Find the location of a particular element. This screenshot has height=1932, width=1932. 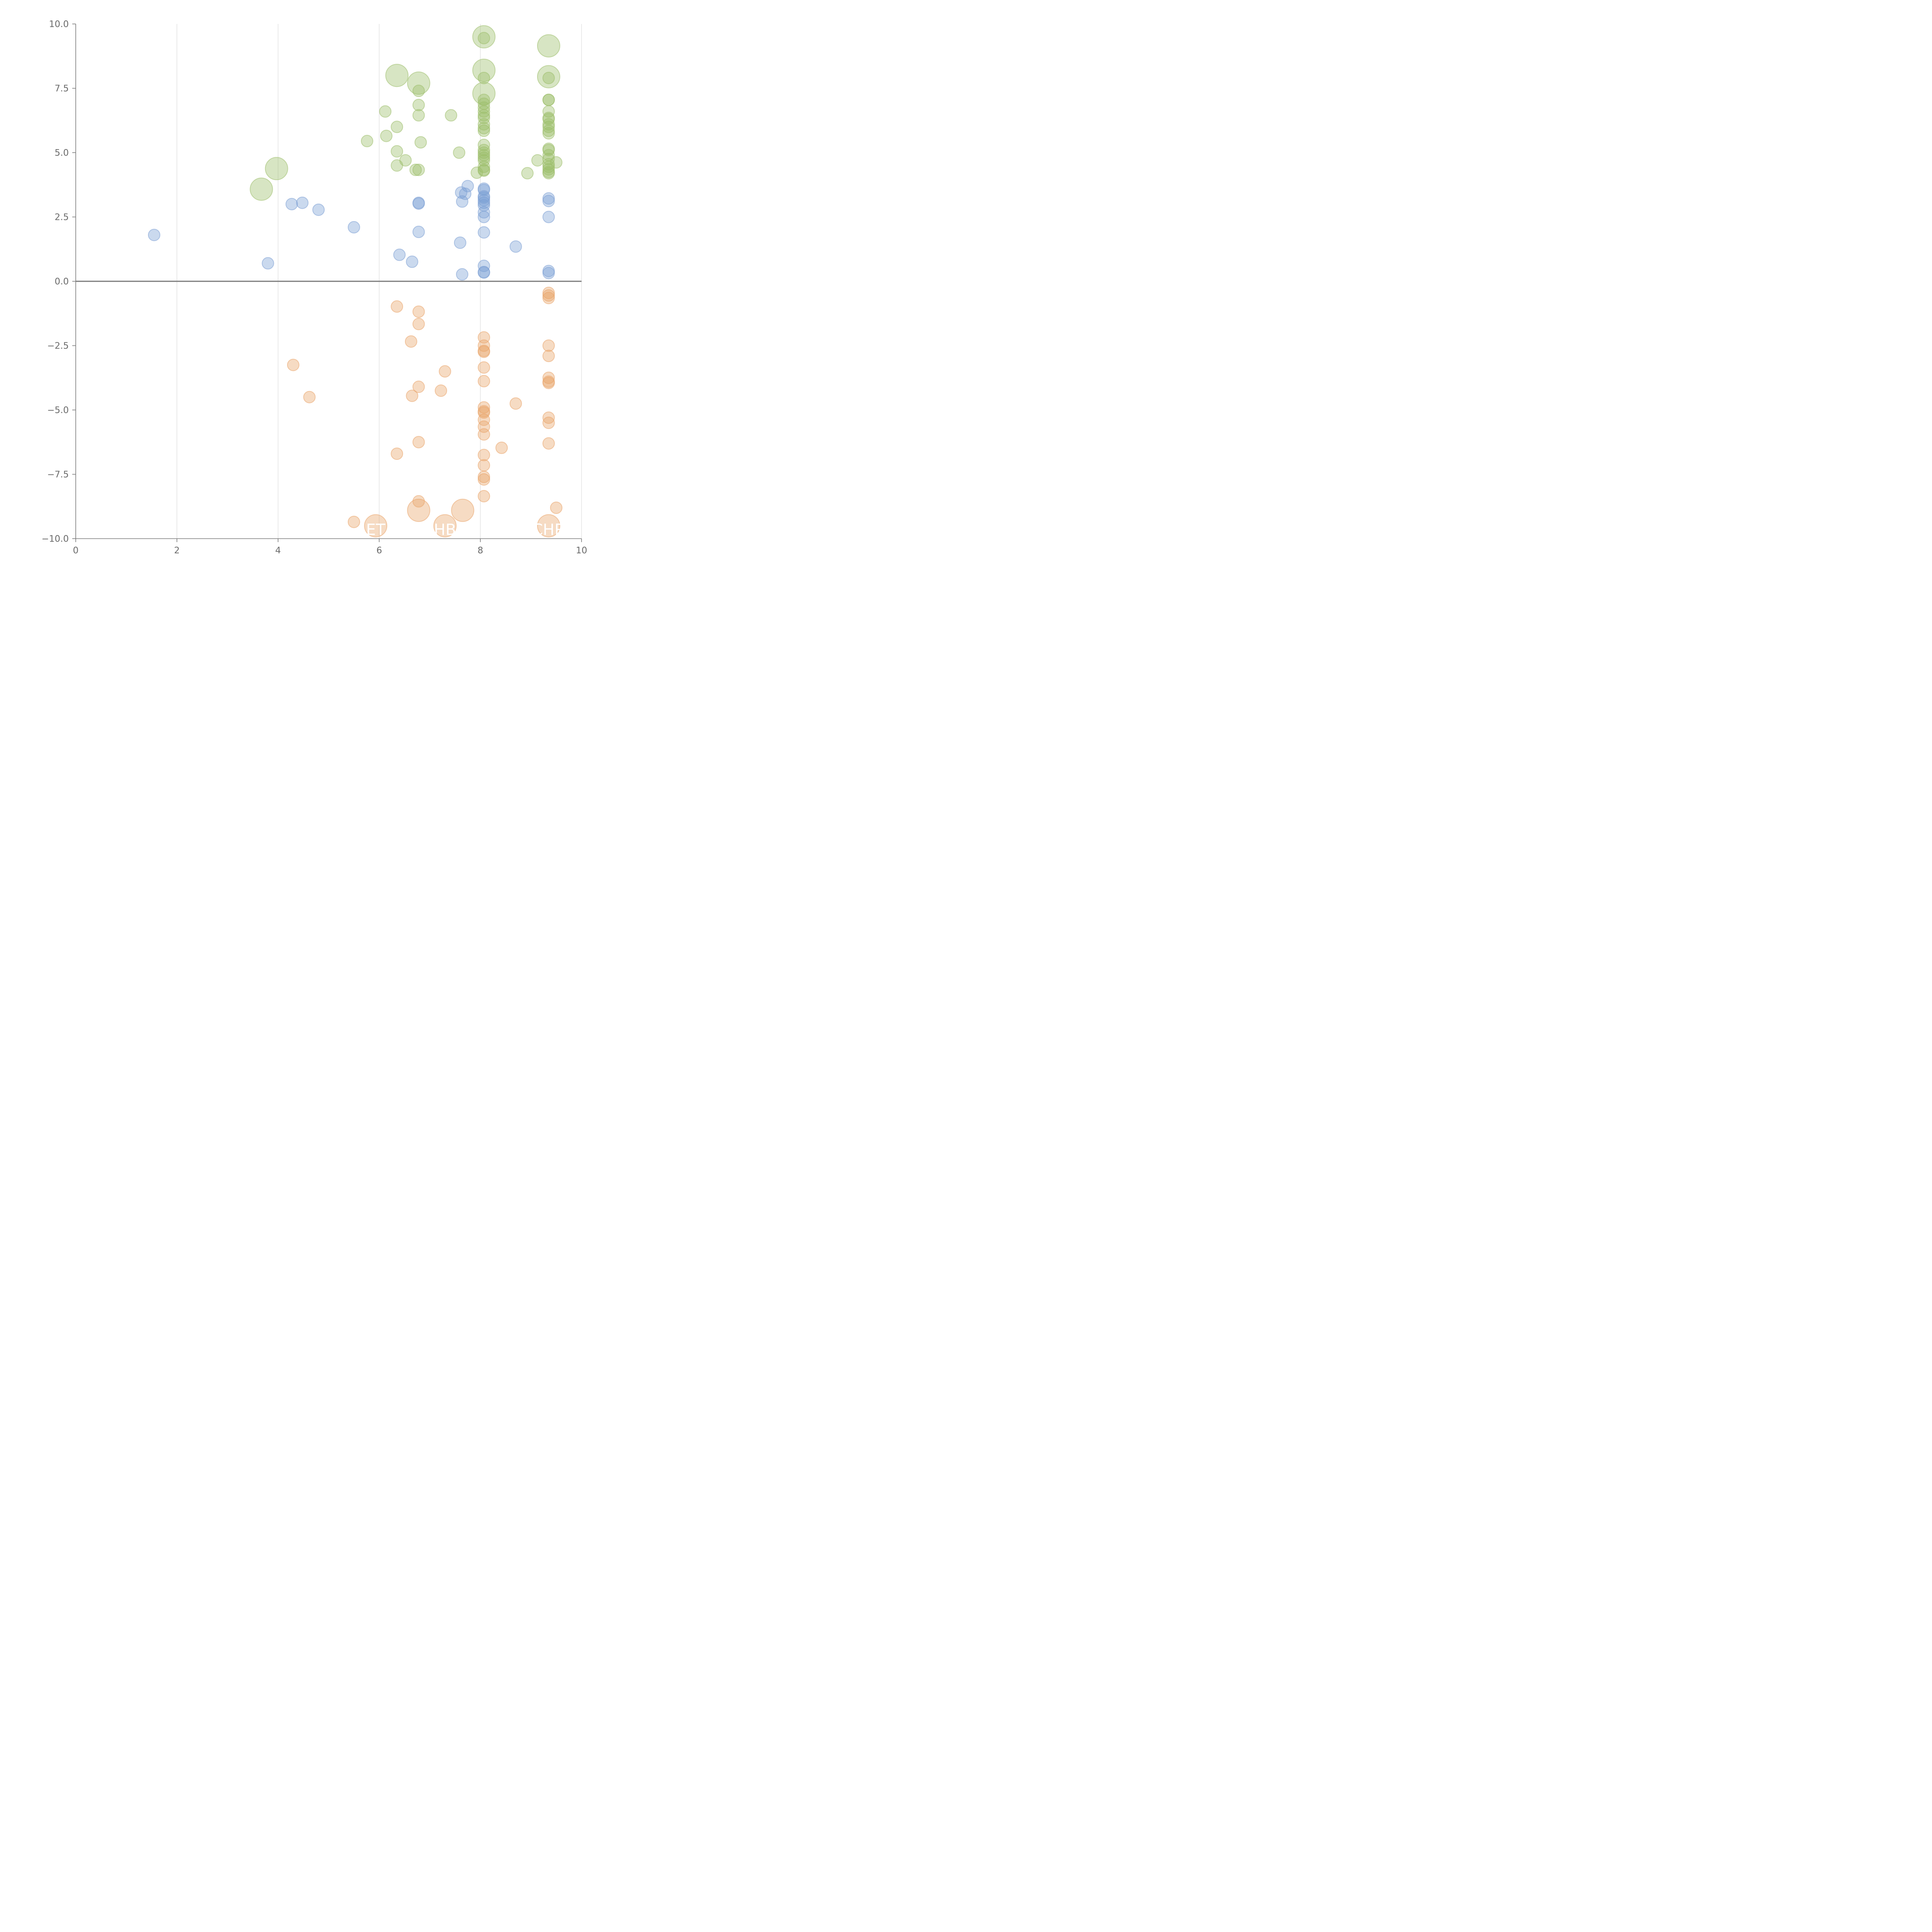

x-tick-label: 8 is located at coordinates (481, 551).